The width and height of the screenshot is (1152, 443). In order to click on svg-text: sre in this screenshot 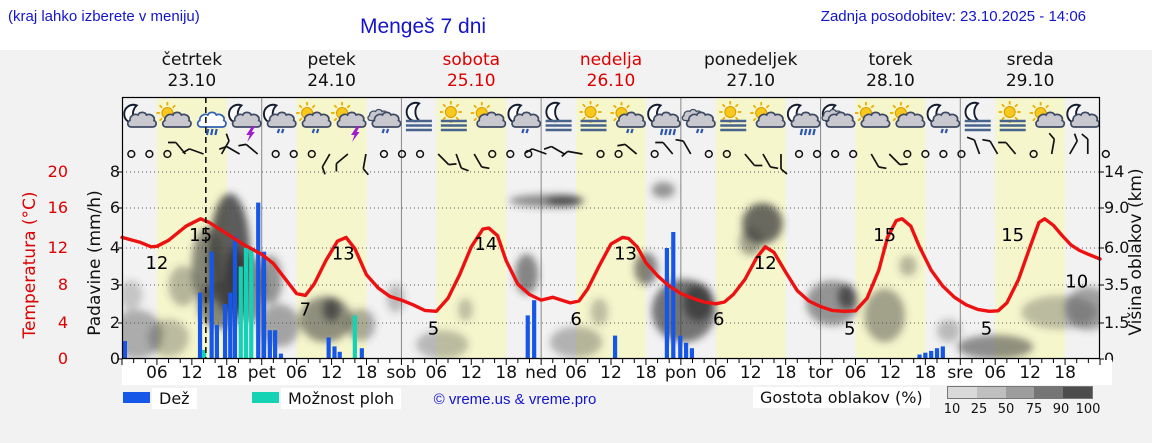, I will do `click(960, 373)`.